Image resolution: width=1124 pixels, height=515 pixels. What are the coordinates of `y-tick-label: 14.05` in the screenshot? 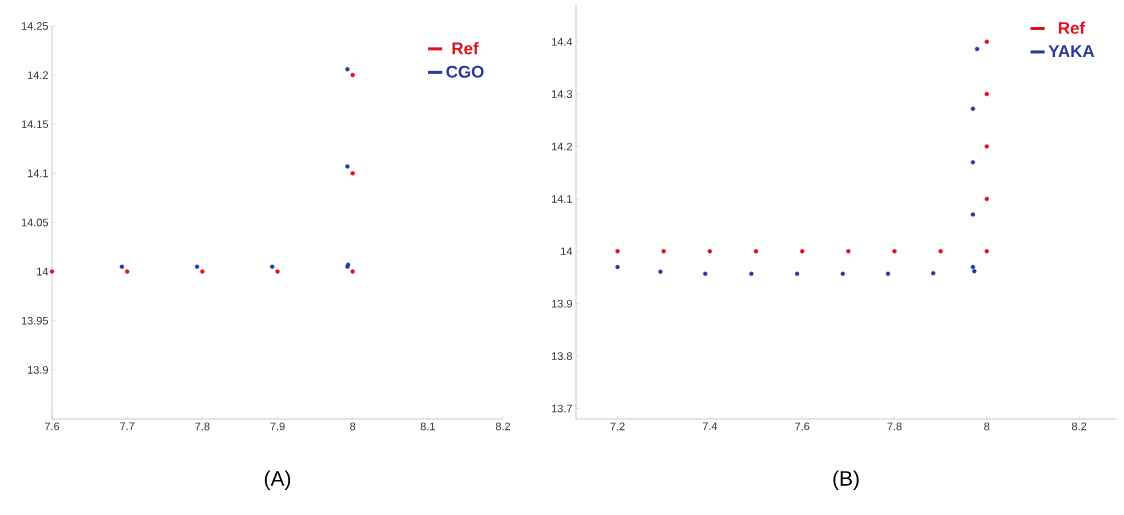 It's located at (35, 222).